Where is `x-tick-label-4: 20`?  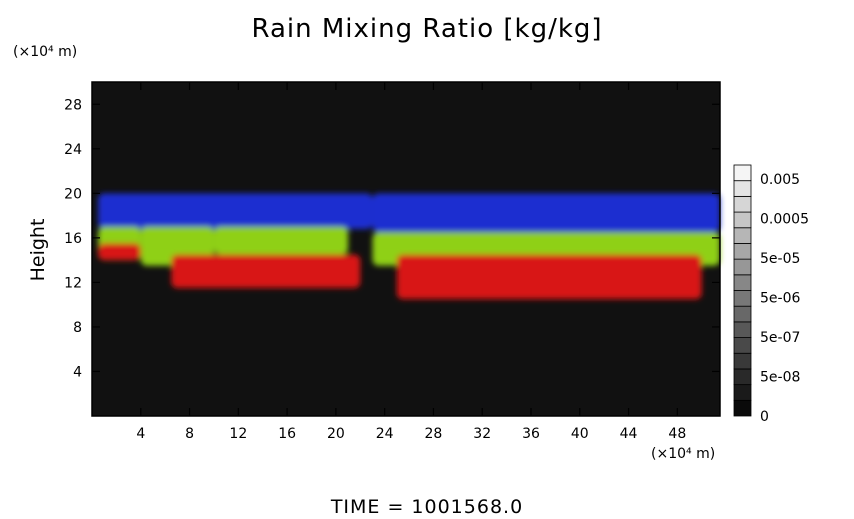 x-tick-label-4: 20 is located at coordinates (336, 434).